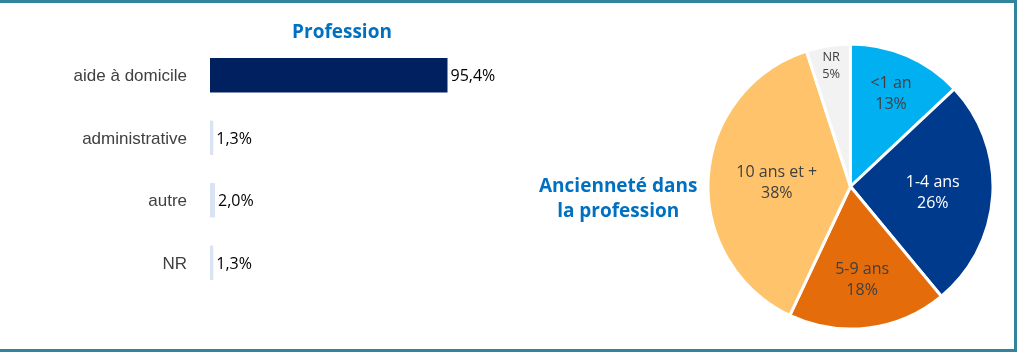  What do you see at coordinates (777, 192) in the screenshot?
I see `data-label: 38%` at bounding box center [777, 192].